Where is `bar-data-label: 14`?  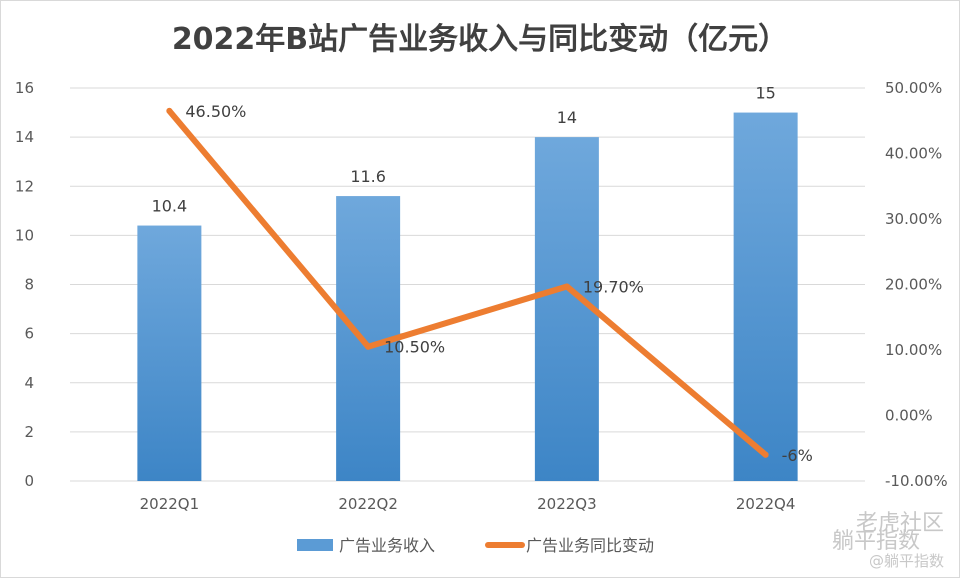
bar-data-label: 14 is located at coordinates (567, 117).